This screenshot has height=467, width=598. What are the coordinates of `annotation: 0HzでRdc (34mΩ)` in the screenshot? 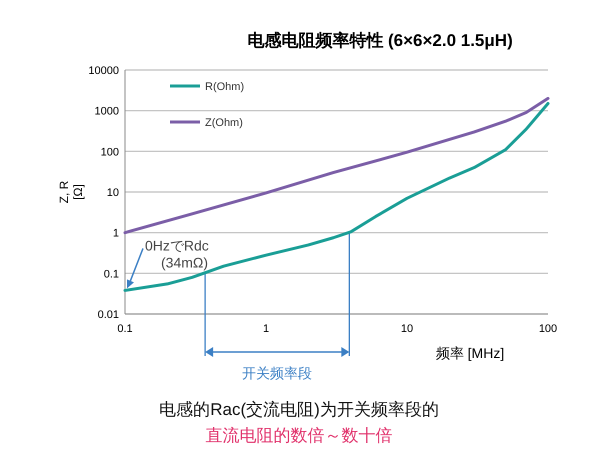 It's located at (177, 253).